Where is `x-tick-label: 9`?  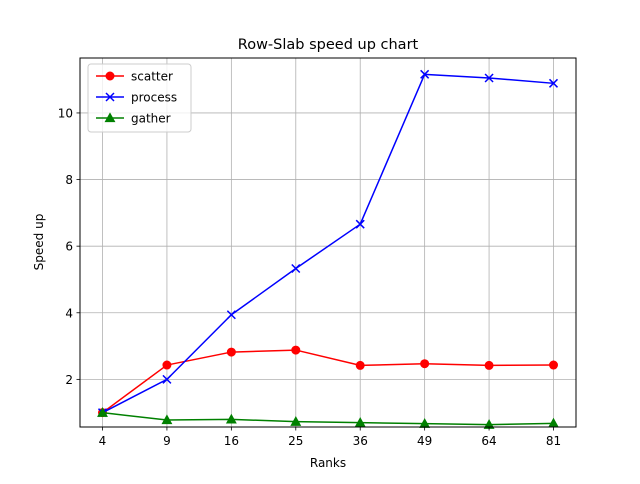
x-tick-label: 9 is located at coordinates (167, 441).